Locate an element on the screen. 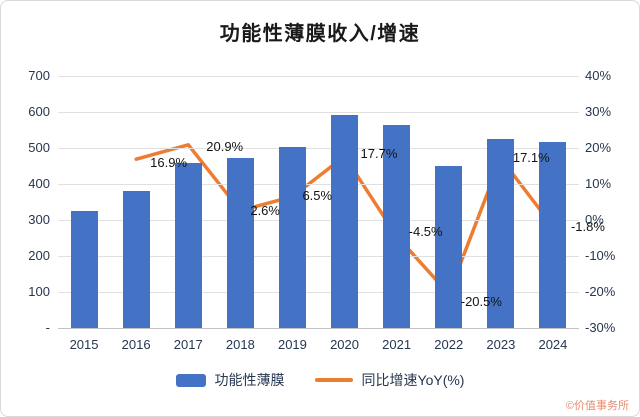 This screenshot has width=640, height=417. line-data-label-2022: -20.5% is located at coordinates (481, 301).